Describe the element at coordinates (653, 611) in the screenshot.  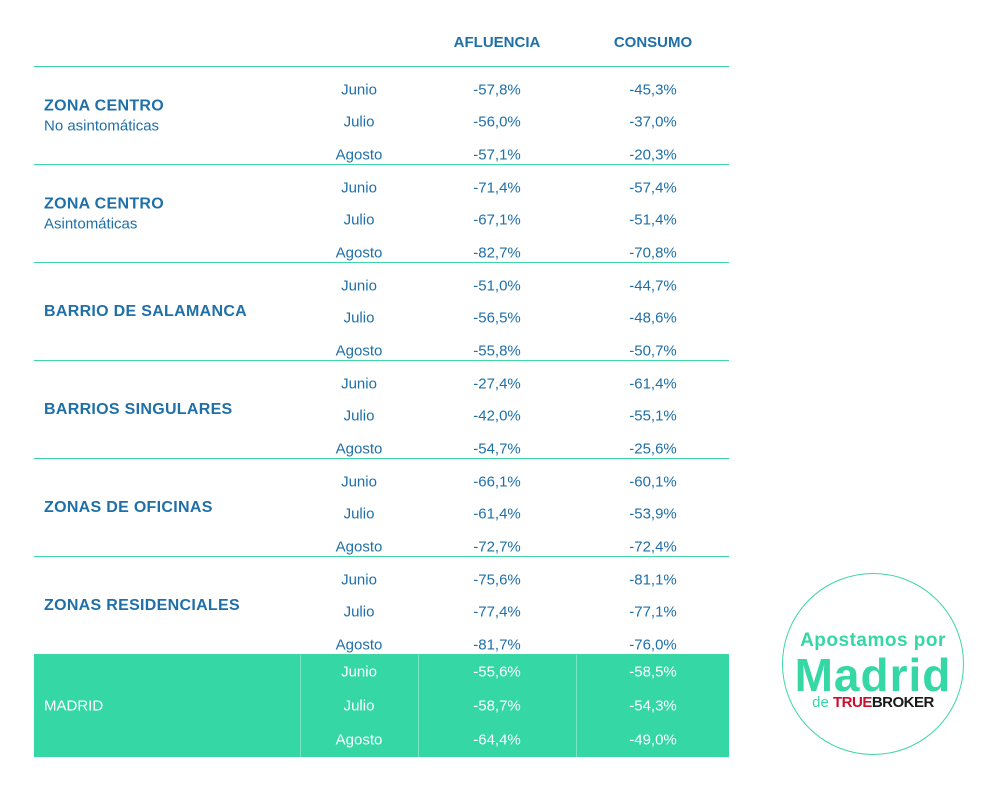
I see `consumo-cell: -77,1%` at that location.